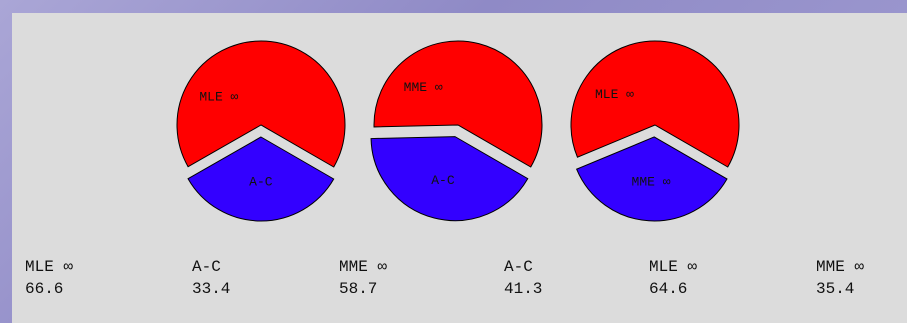 Image resolution: width=907 pixels, height=323 pixels. What do you see at coordinates (211, 278) in the screenshot?
I see `stat-2: A-C 33.4` at bounding box center [211, 278].